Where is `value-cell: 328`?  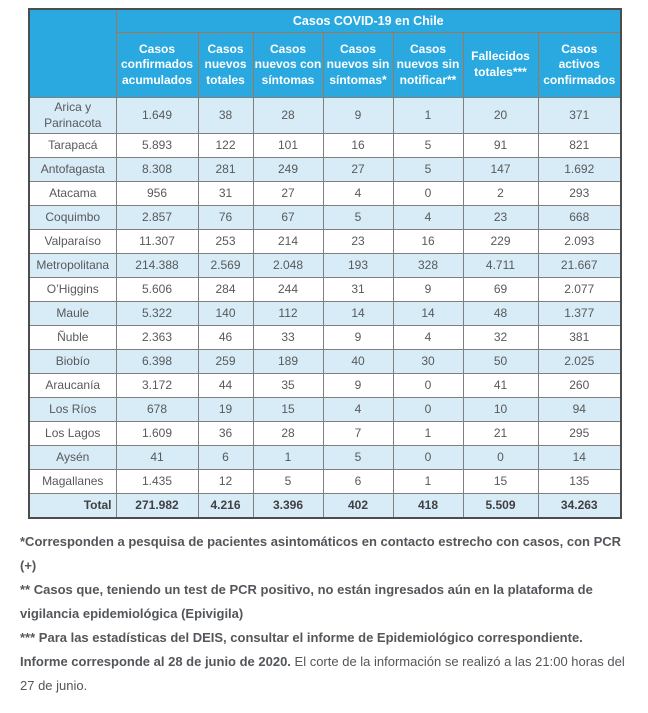
value-cell: 328 is located at coordinates (428, 266).